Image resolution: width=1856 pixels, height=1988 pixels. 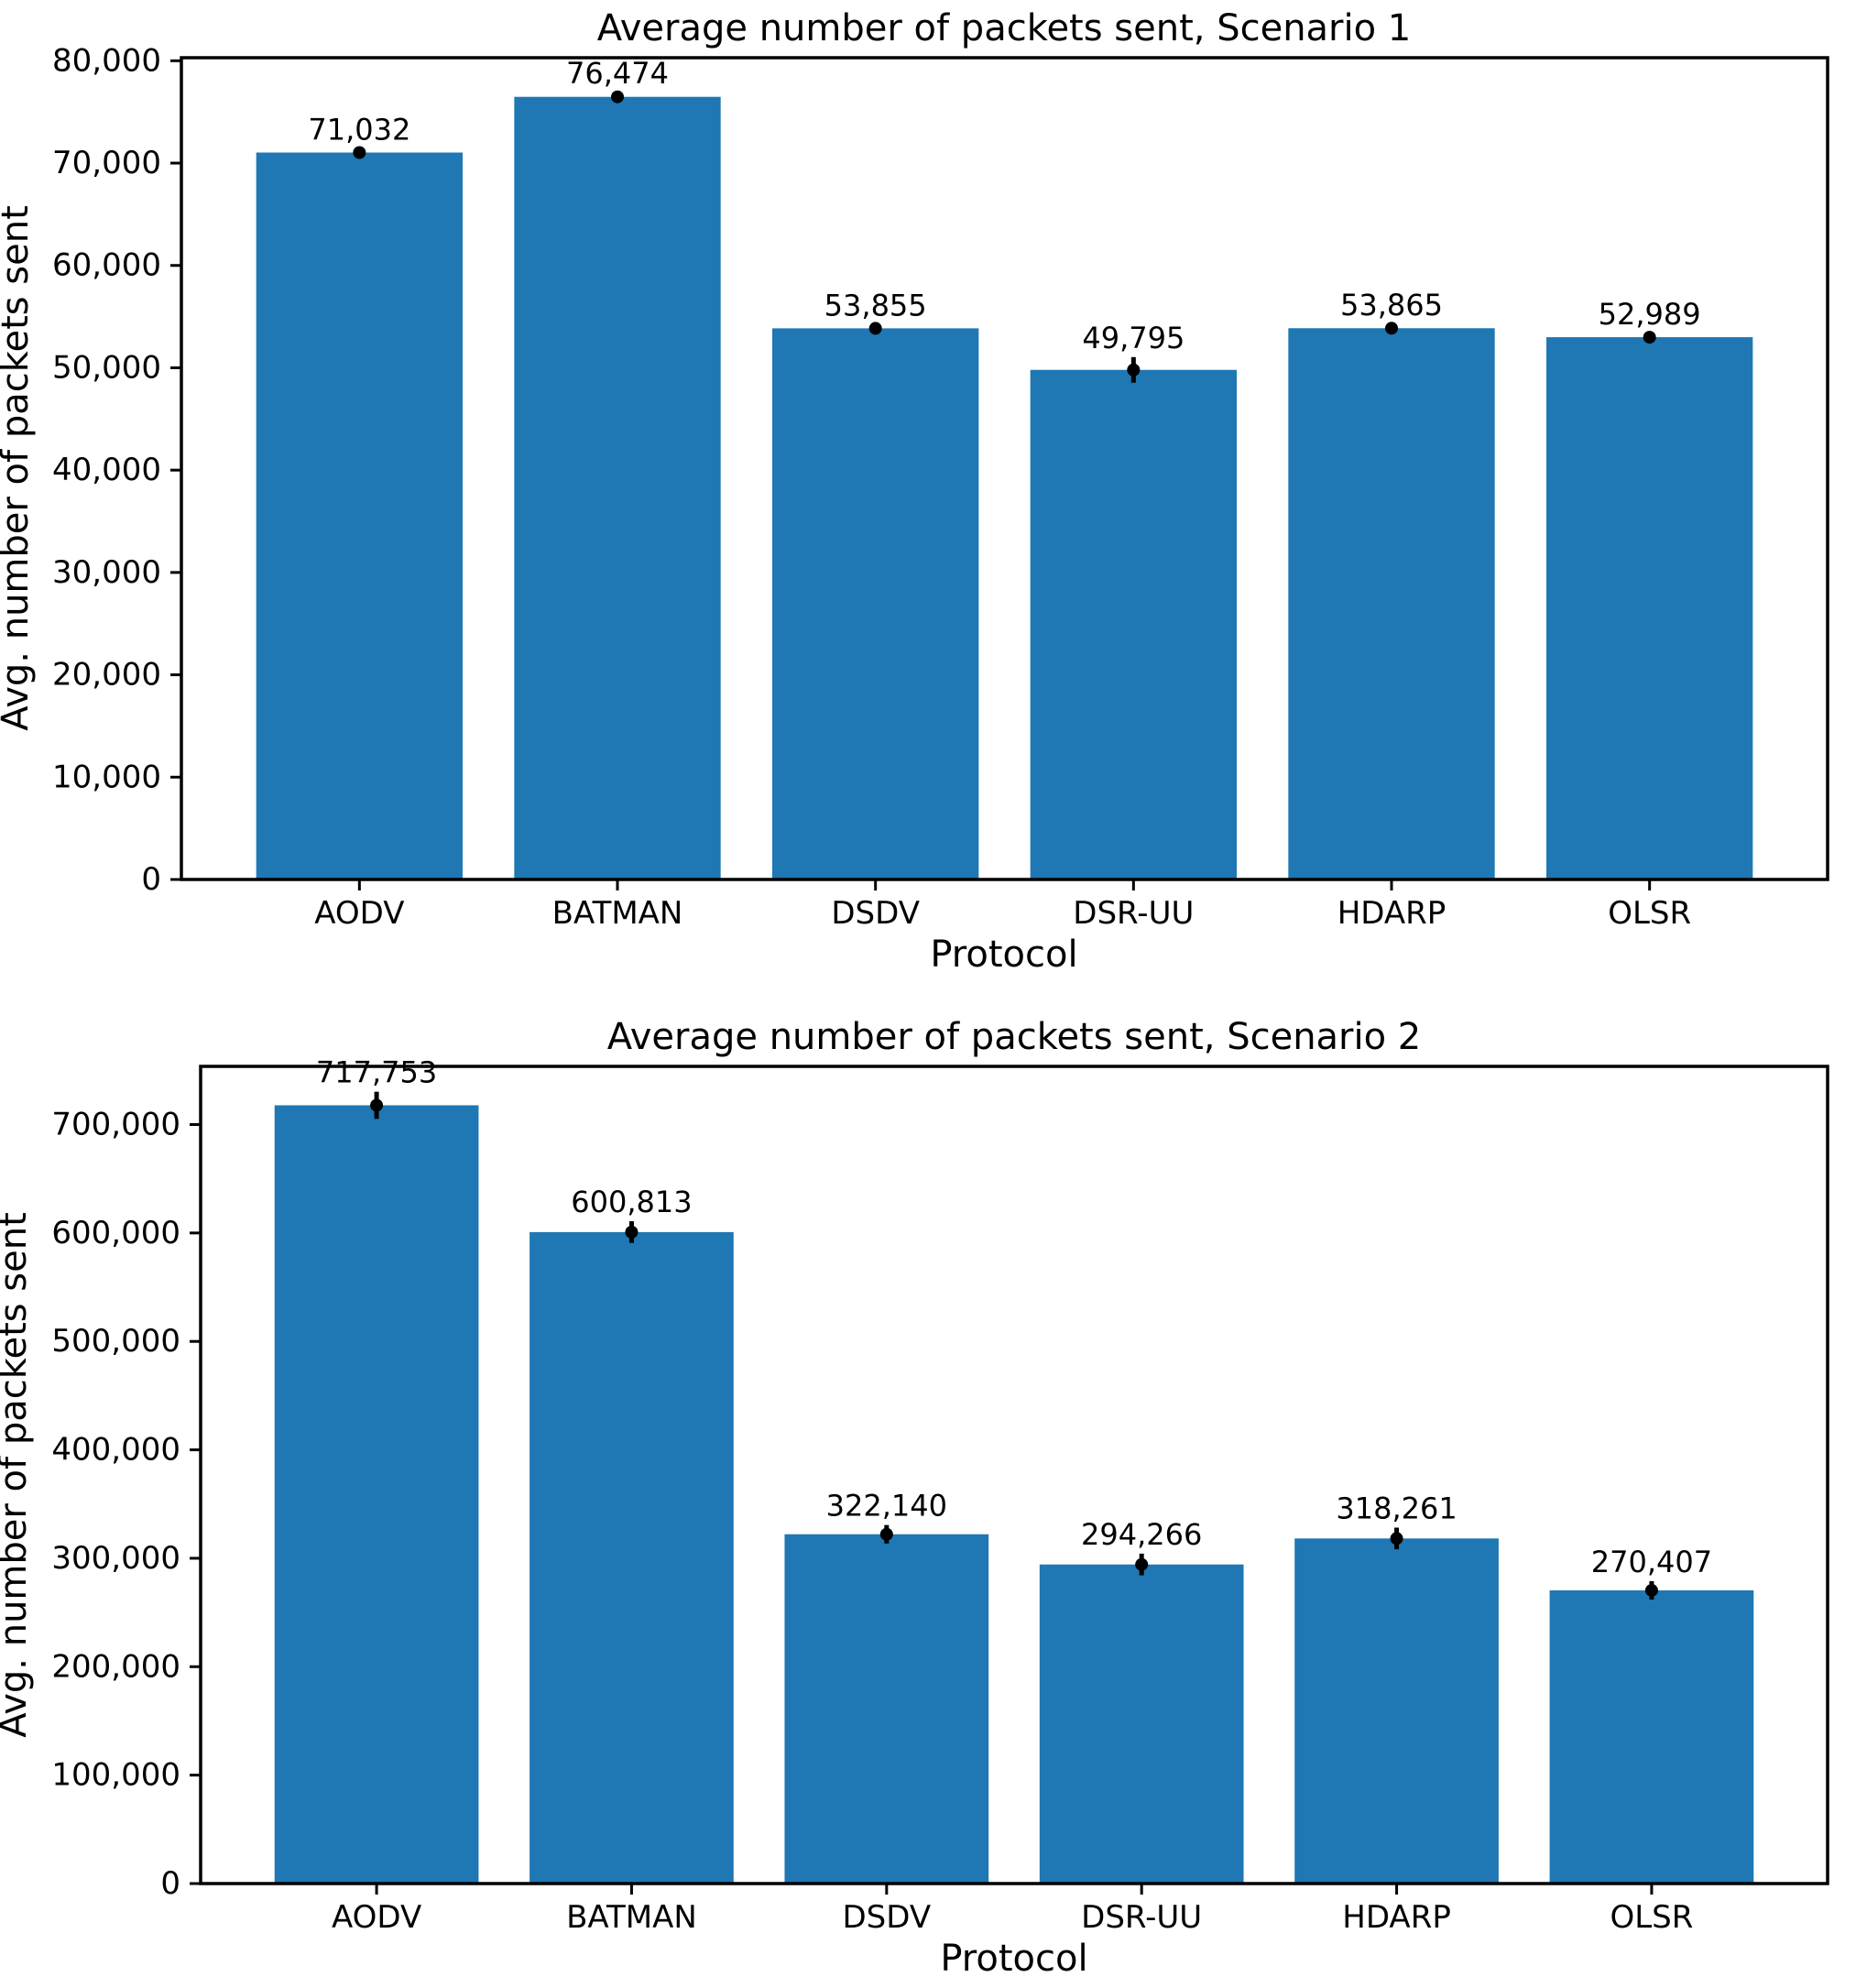 I want to click on value-label-batman: 76,474, so click(x=617, y=73).